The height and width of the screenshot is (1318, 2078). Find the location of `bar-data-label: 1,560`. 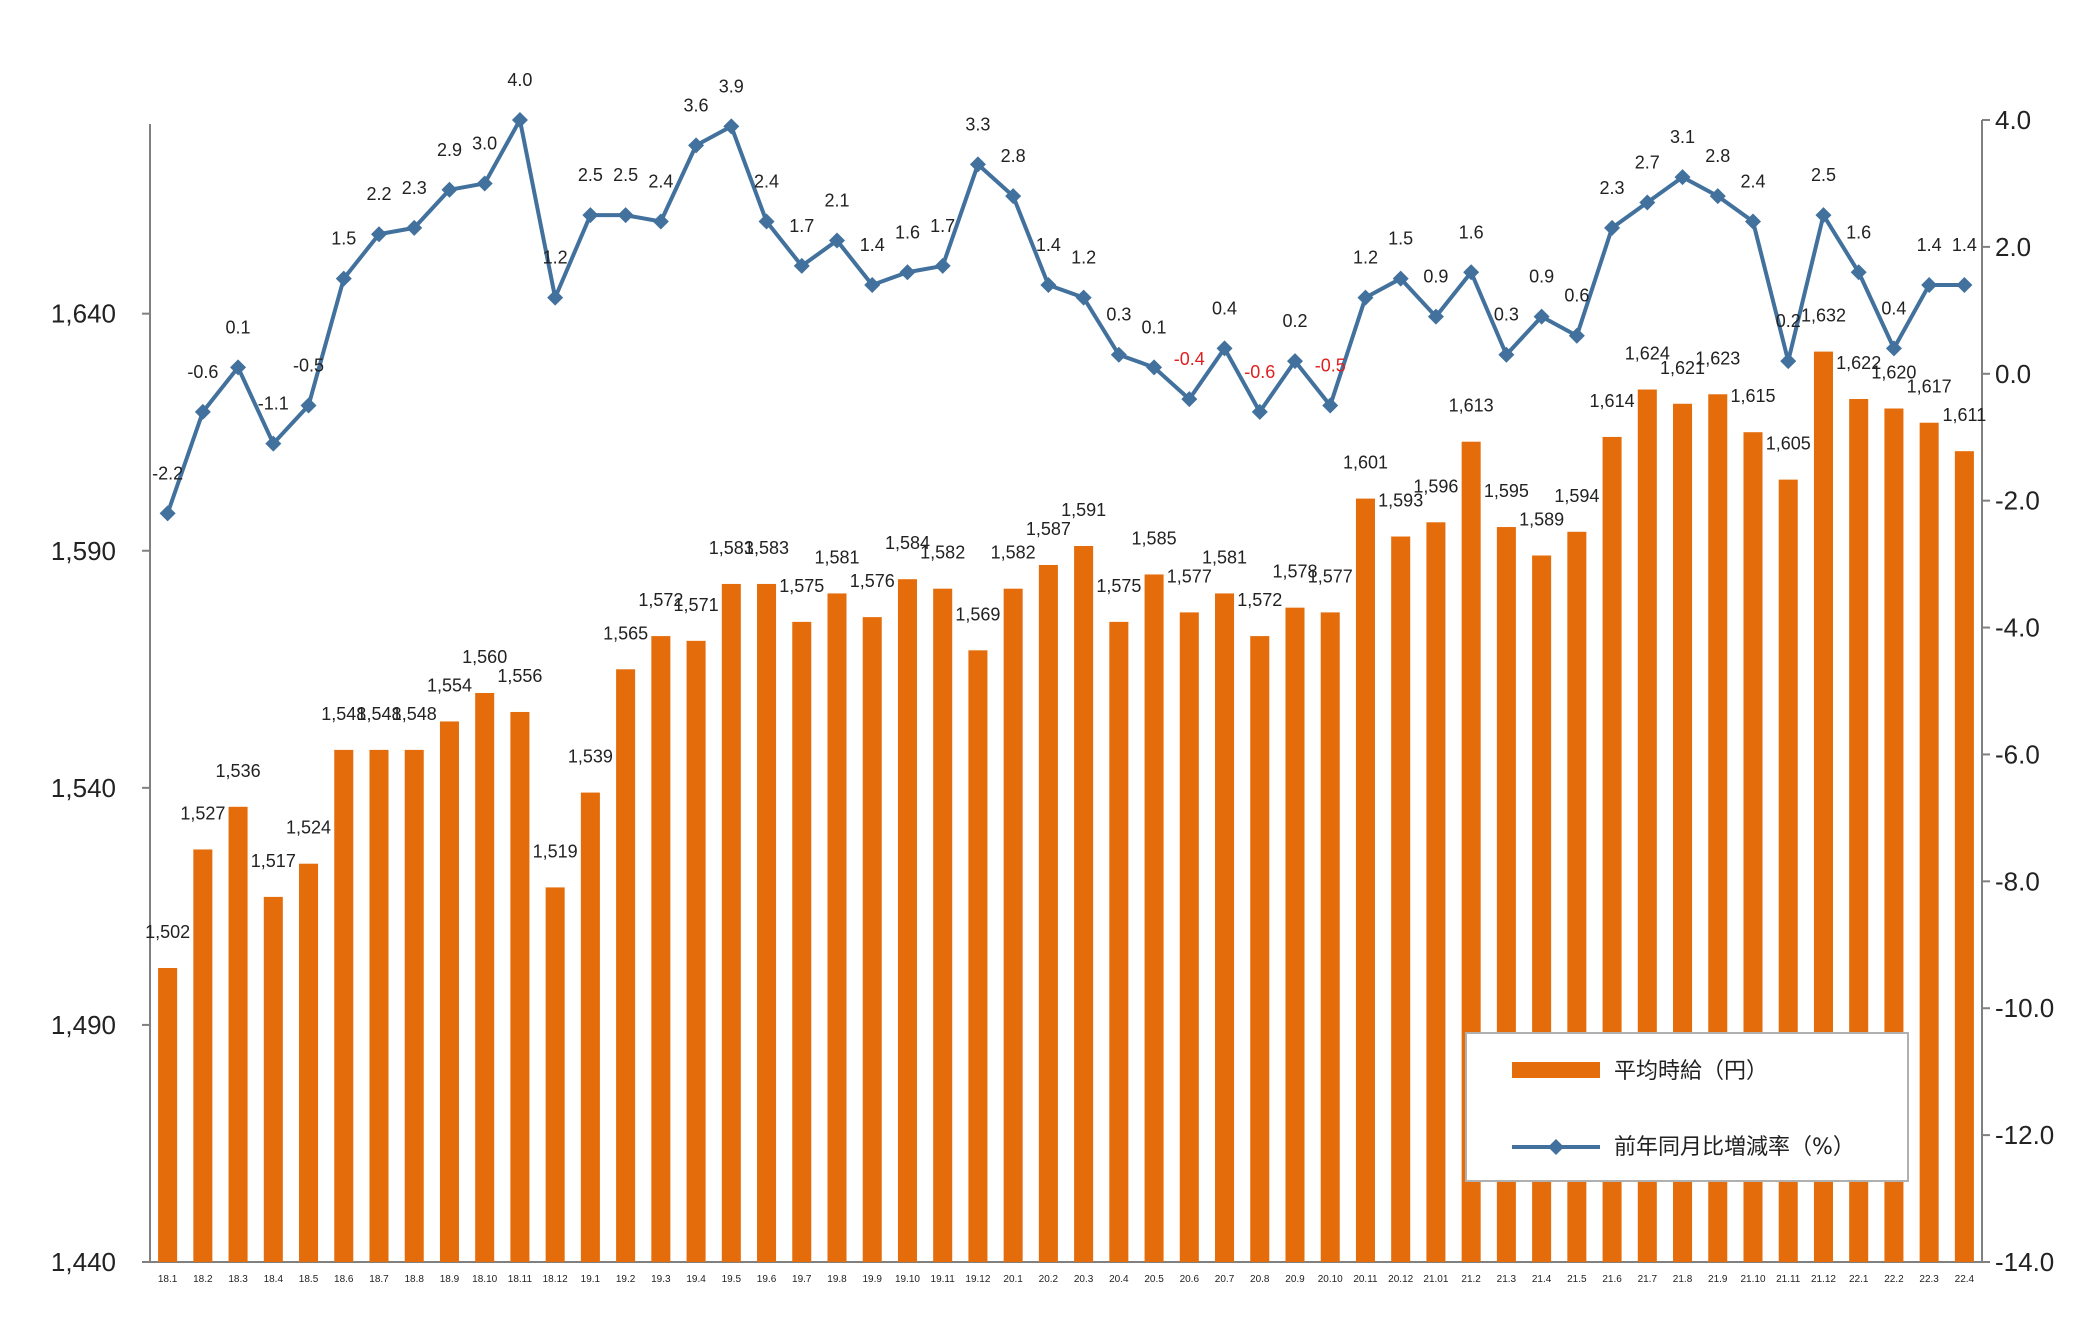

bar-data-label: 1,560 is located at coordinates (484, 657).